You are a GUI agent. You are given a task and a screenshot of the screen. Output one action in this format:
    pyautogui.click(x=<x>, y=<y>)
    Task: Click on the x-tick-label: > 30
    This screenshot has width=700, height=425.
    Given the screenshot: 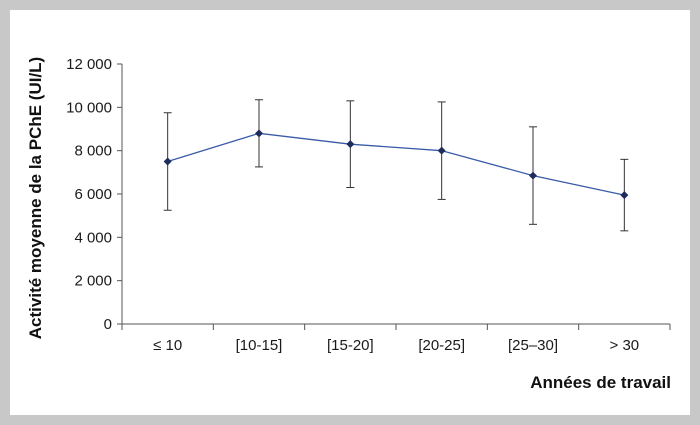 What is the action you would take?
    pyautogui.click(x=625, y=345)
    